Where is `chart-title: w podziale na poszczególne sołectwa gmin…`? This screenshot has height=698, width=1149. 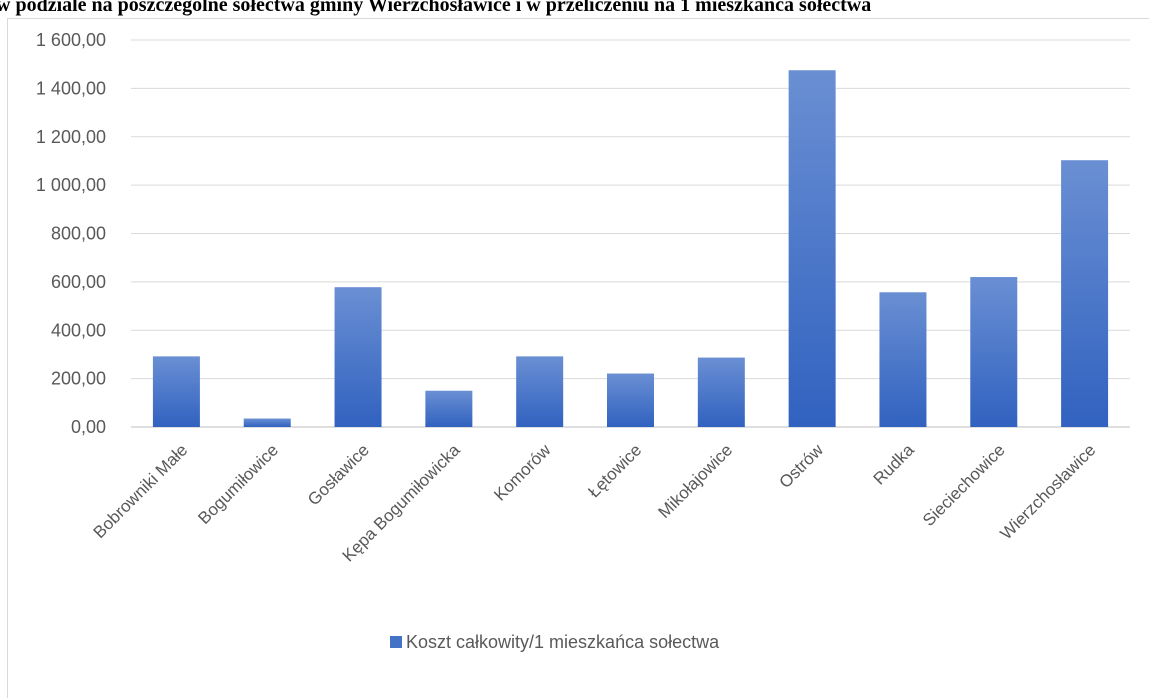
chart-title: w podziale na poszczególne sołectwa gmin… is located at coordinates (436, 8).